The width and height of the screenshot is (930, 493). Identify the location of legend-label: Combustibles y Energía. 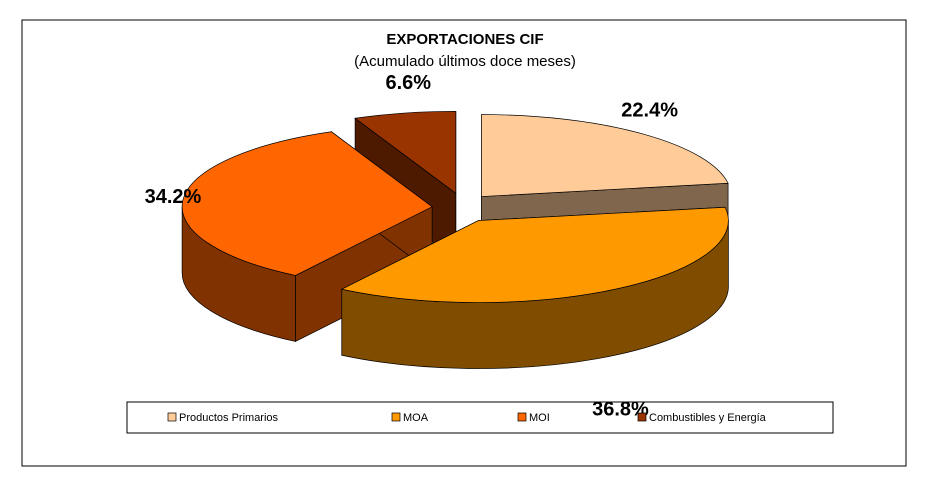
(708, 418).